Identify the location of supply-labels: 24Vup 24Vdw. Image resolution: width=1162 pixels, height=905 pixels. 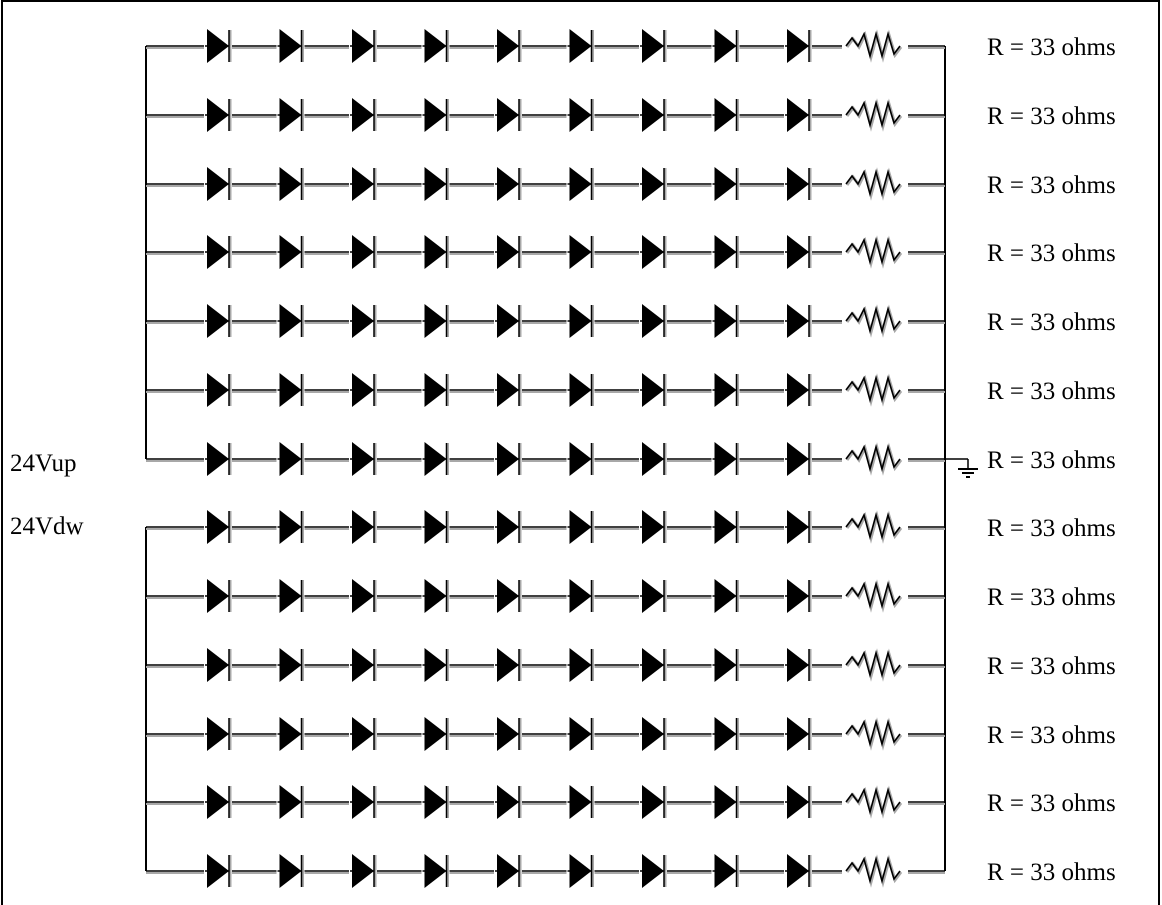
(47, 495).